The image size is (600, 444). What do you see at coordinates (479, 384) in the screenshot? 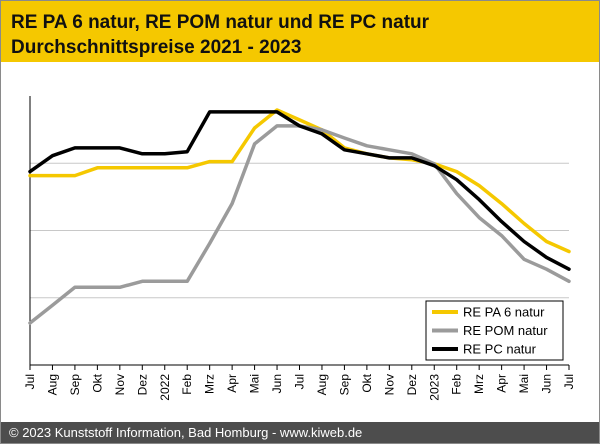
I see `x-tick-label-20: Mrz` at bounding box center [479, 384].